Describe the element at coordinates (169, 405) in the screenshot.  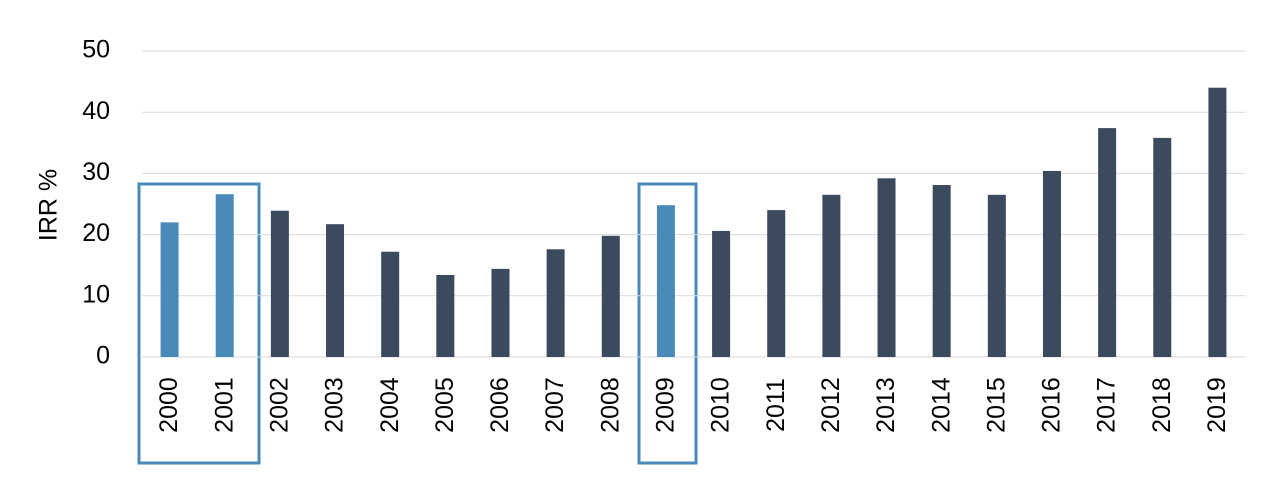
I see `x-tick-label: 2000` at that location.